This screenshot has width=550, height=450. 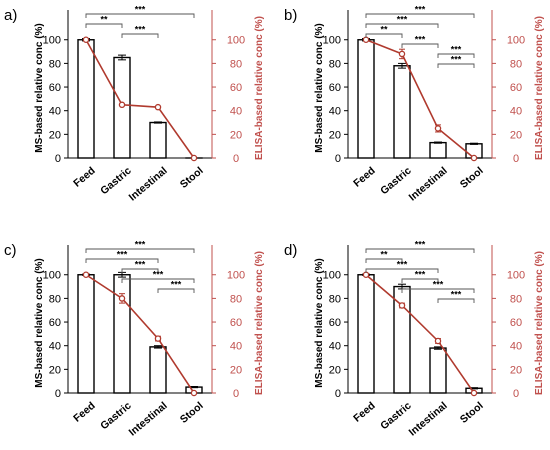 What do you see at coordinates (290, 250) in the screenshot?
I see `panel-label: d)` at bounding box center [290, 250].